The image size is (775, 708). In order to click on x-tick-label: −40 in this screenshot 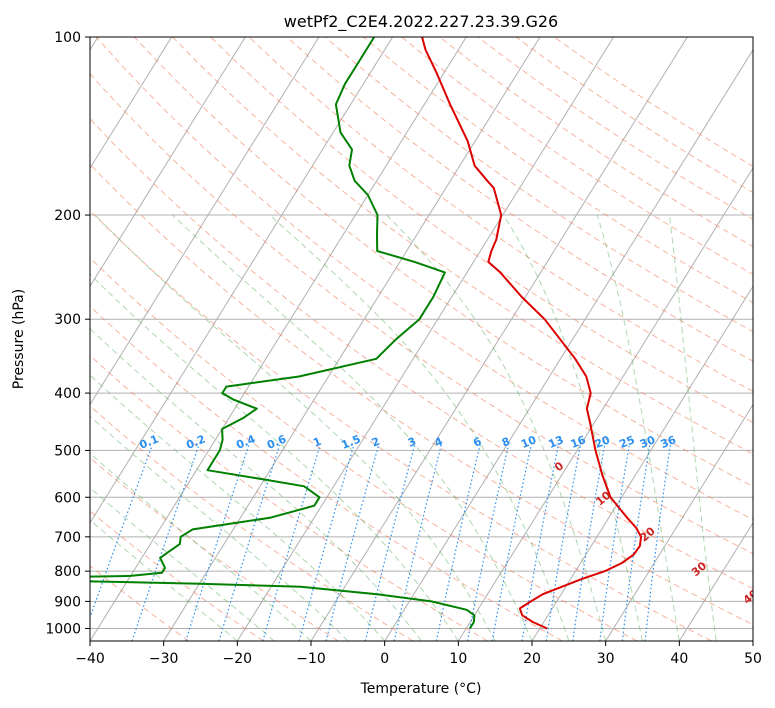, I will do `click(90, 659)`.